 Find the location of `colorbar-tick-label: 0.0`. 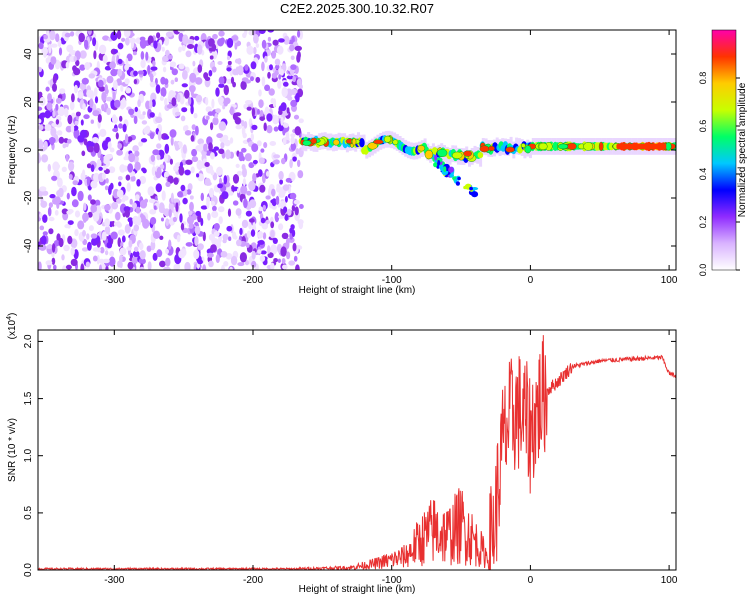

colorbar-tick-label: 0.0 is located at coordinates (703, 270).